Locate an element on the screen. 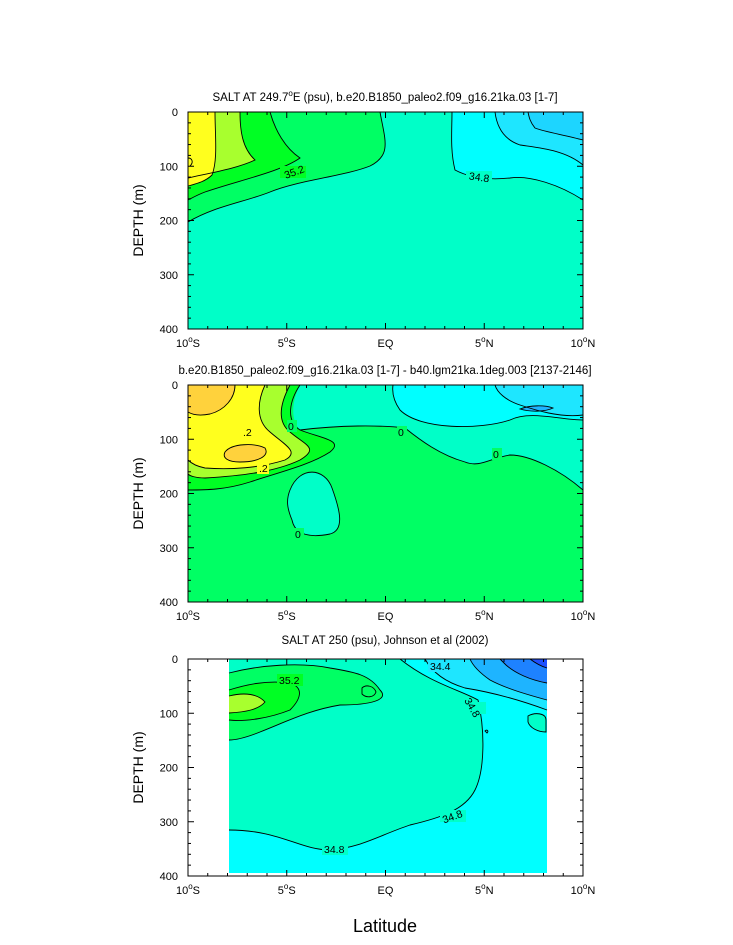  panel-3-title: SALT AT 250 (psu), Johnson et al (2002) is located at coordinates (385, 641).